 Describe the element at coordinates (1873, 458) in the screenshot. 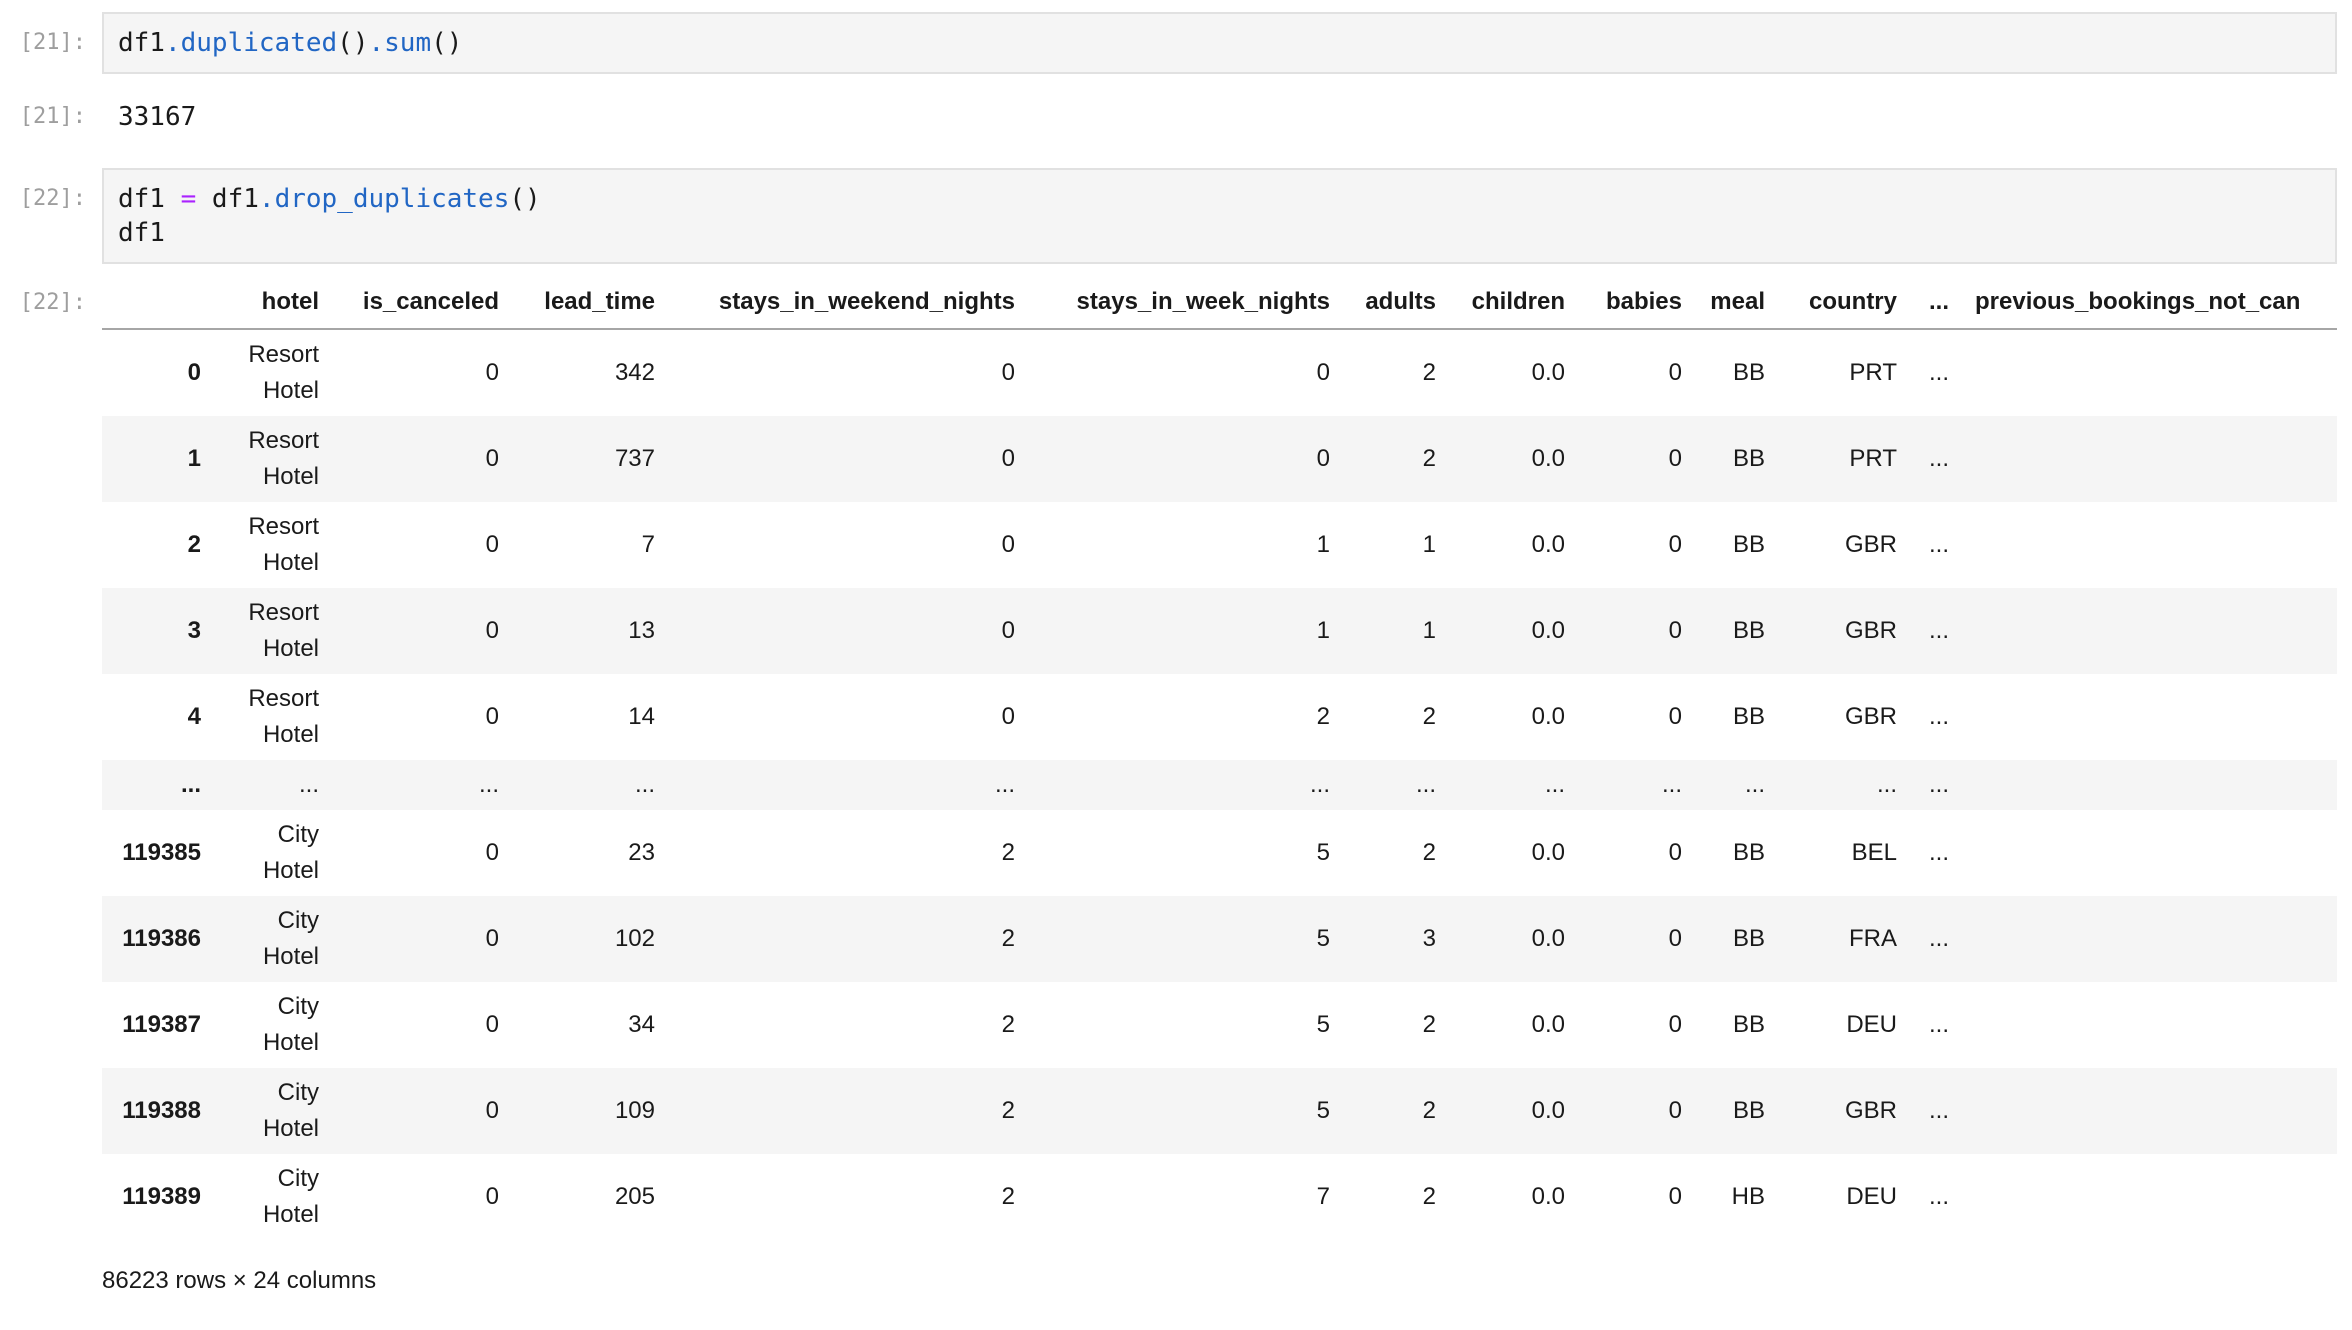

I see `table-cell: PRT` at that location.